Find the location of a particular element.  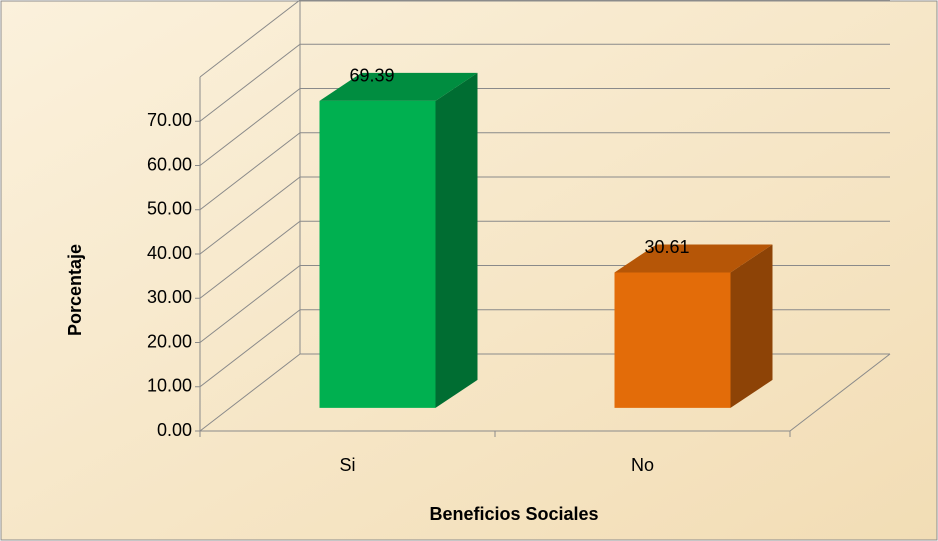

x-axis-title: Beneficios Sociales is located at coordinates (513, 514).